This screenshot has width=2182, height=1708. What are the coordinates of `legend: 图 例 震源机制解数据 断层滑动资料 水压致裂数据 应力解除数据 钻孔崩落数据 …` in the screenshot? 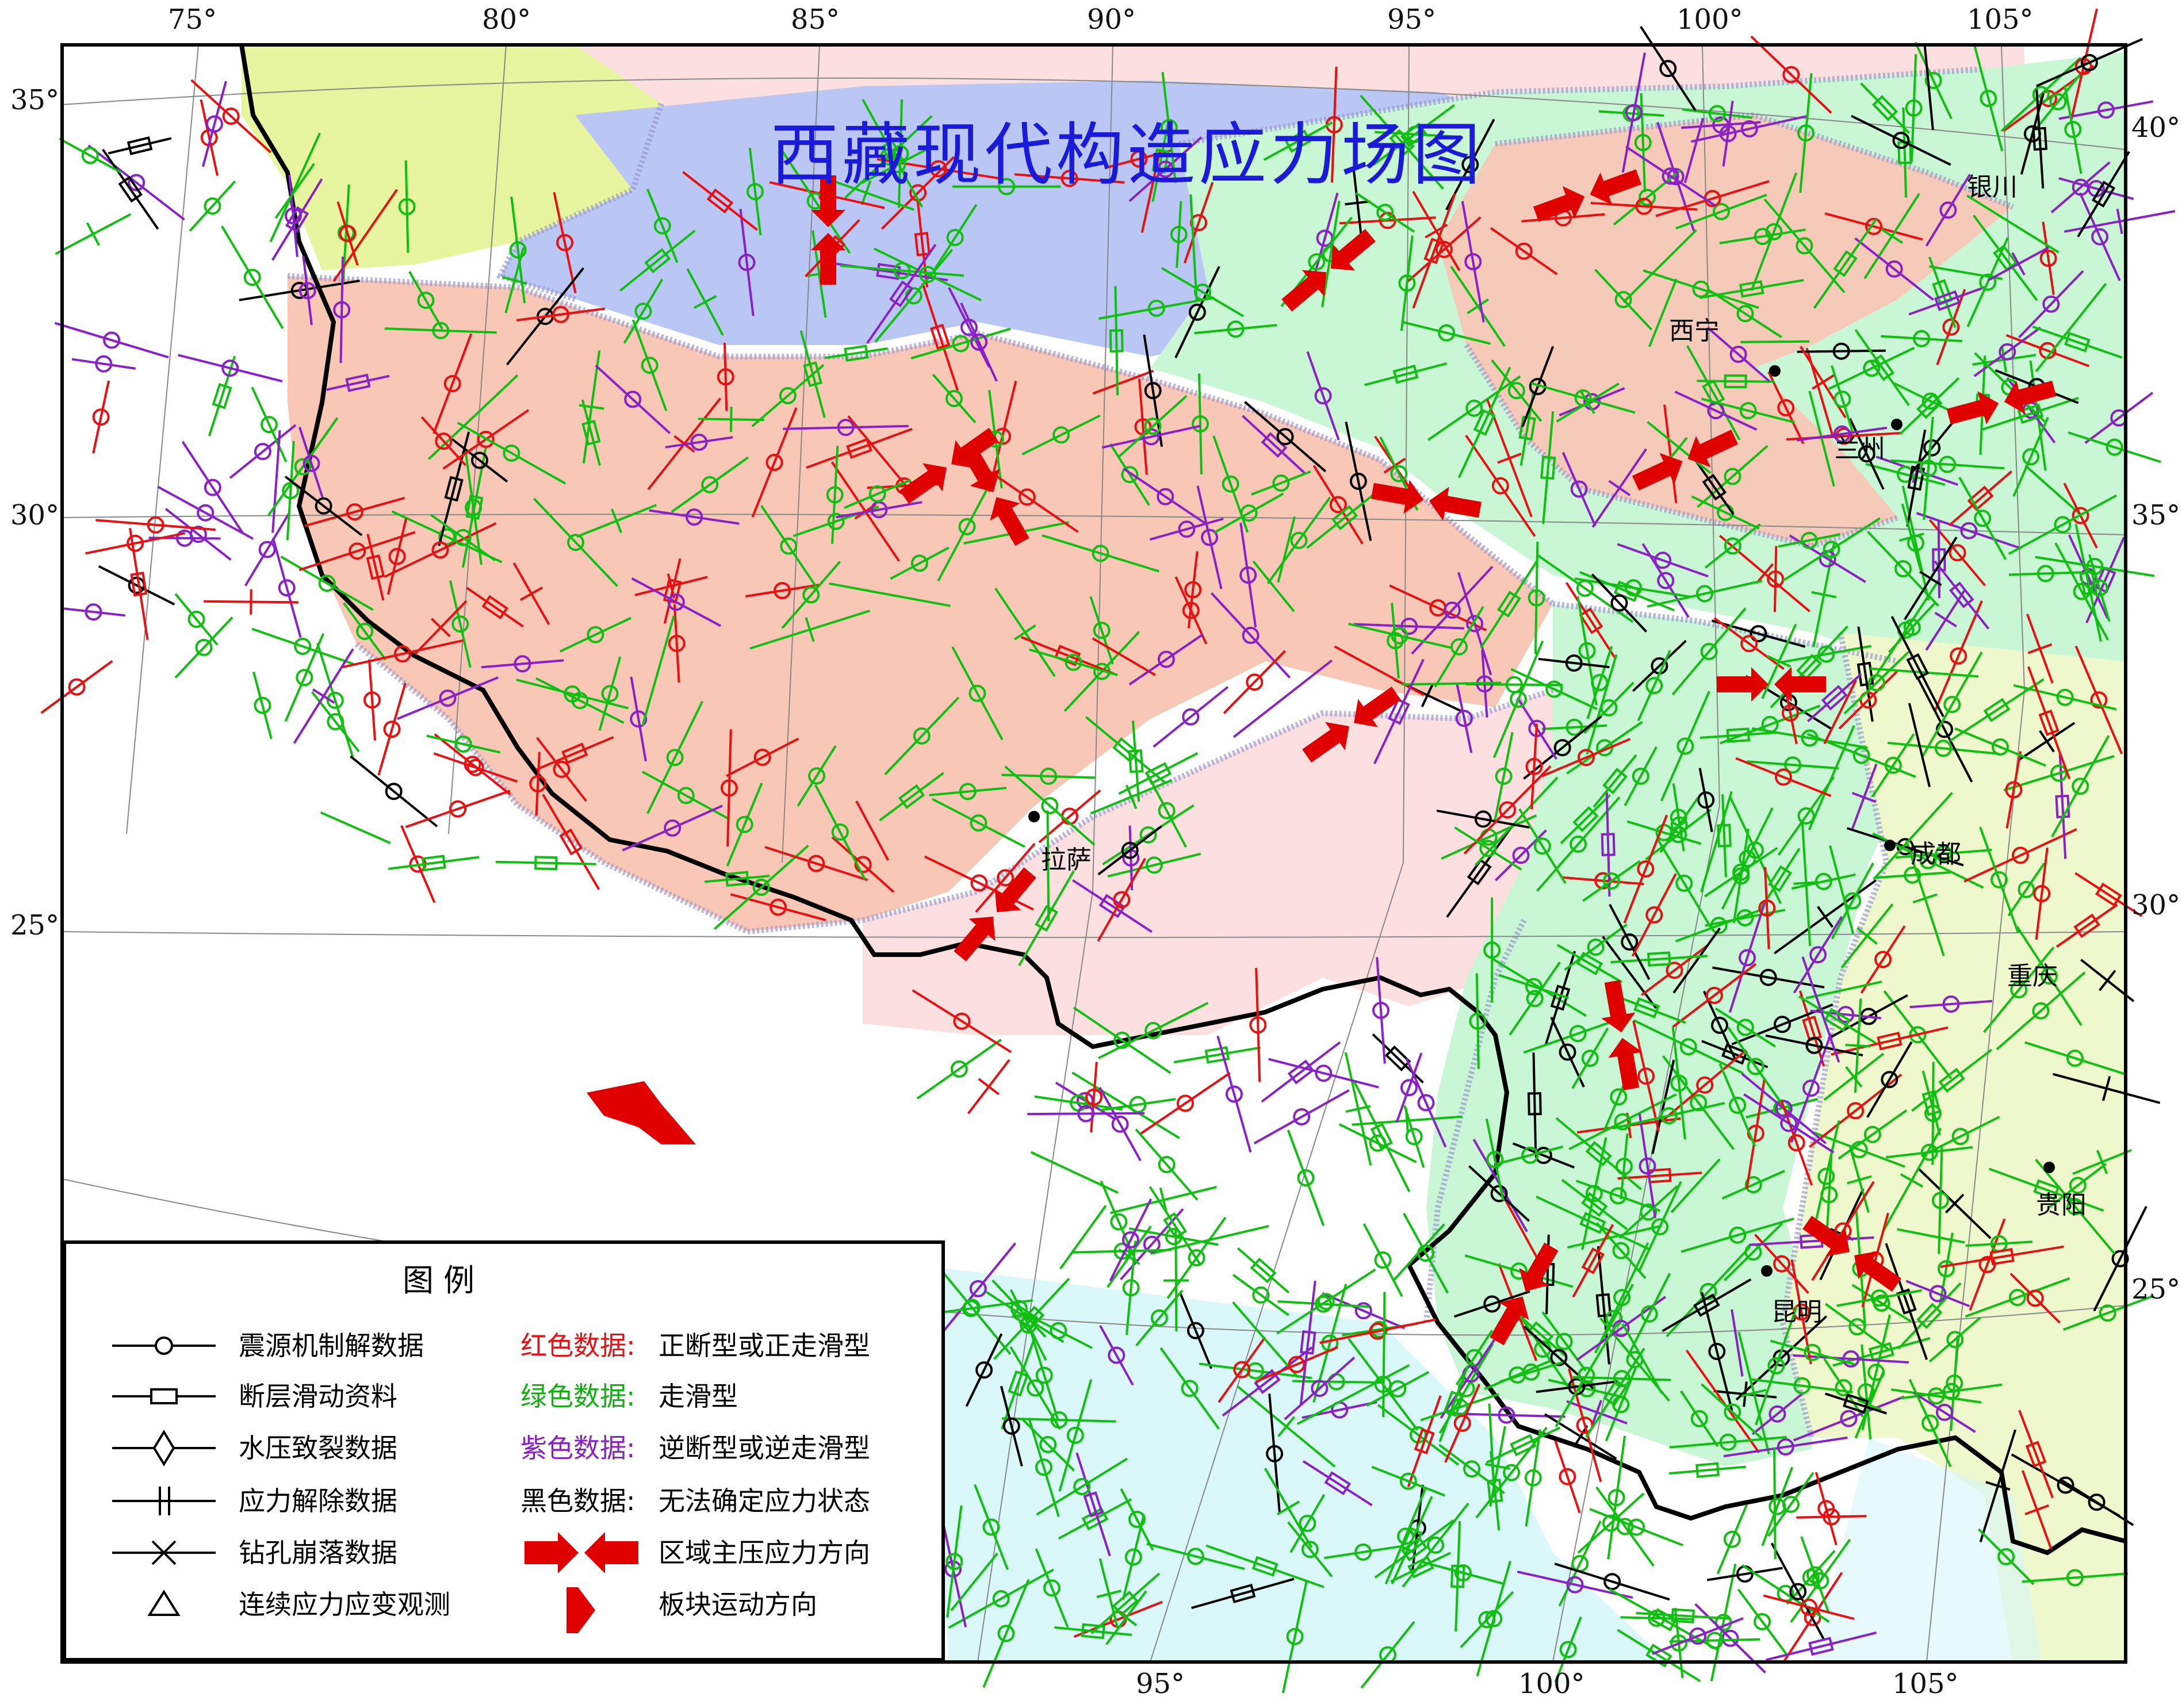 It's located at (503, 1451).